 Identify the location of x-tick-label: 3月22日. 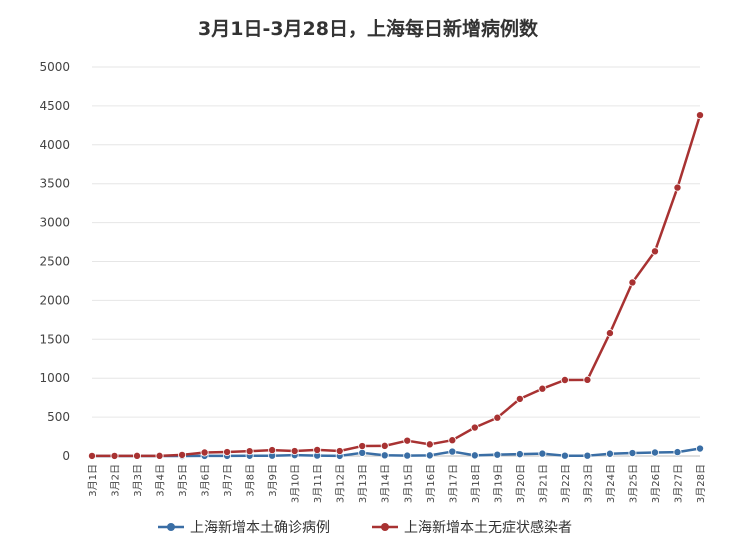
(566, 483).